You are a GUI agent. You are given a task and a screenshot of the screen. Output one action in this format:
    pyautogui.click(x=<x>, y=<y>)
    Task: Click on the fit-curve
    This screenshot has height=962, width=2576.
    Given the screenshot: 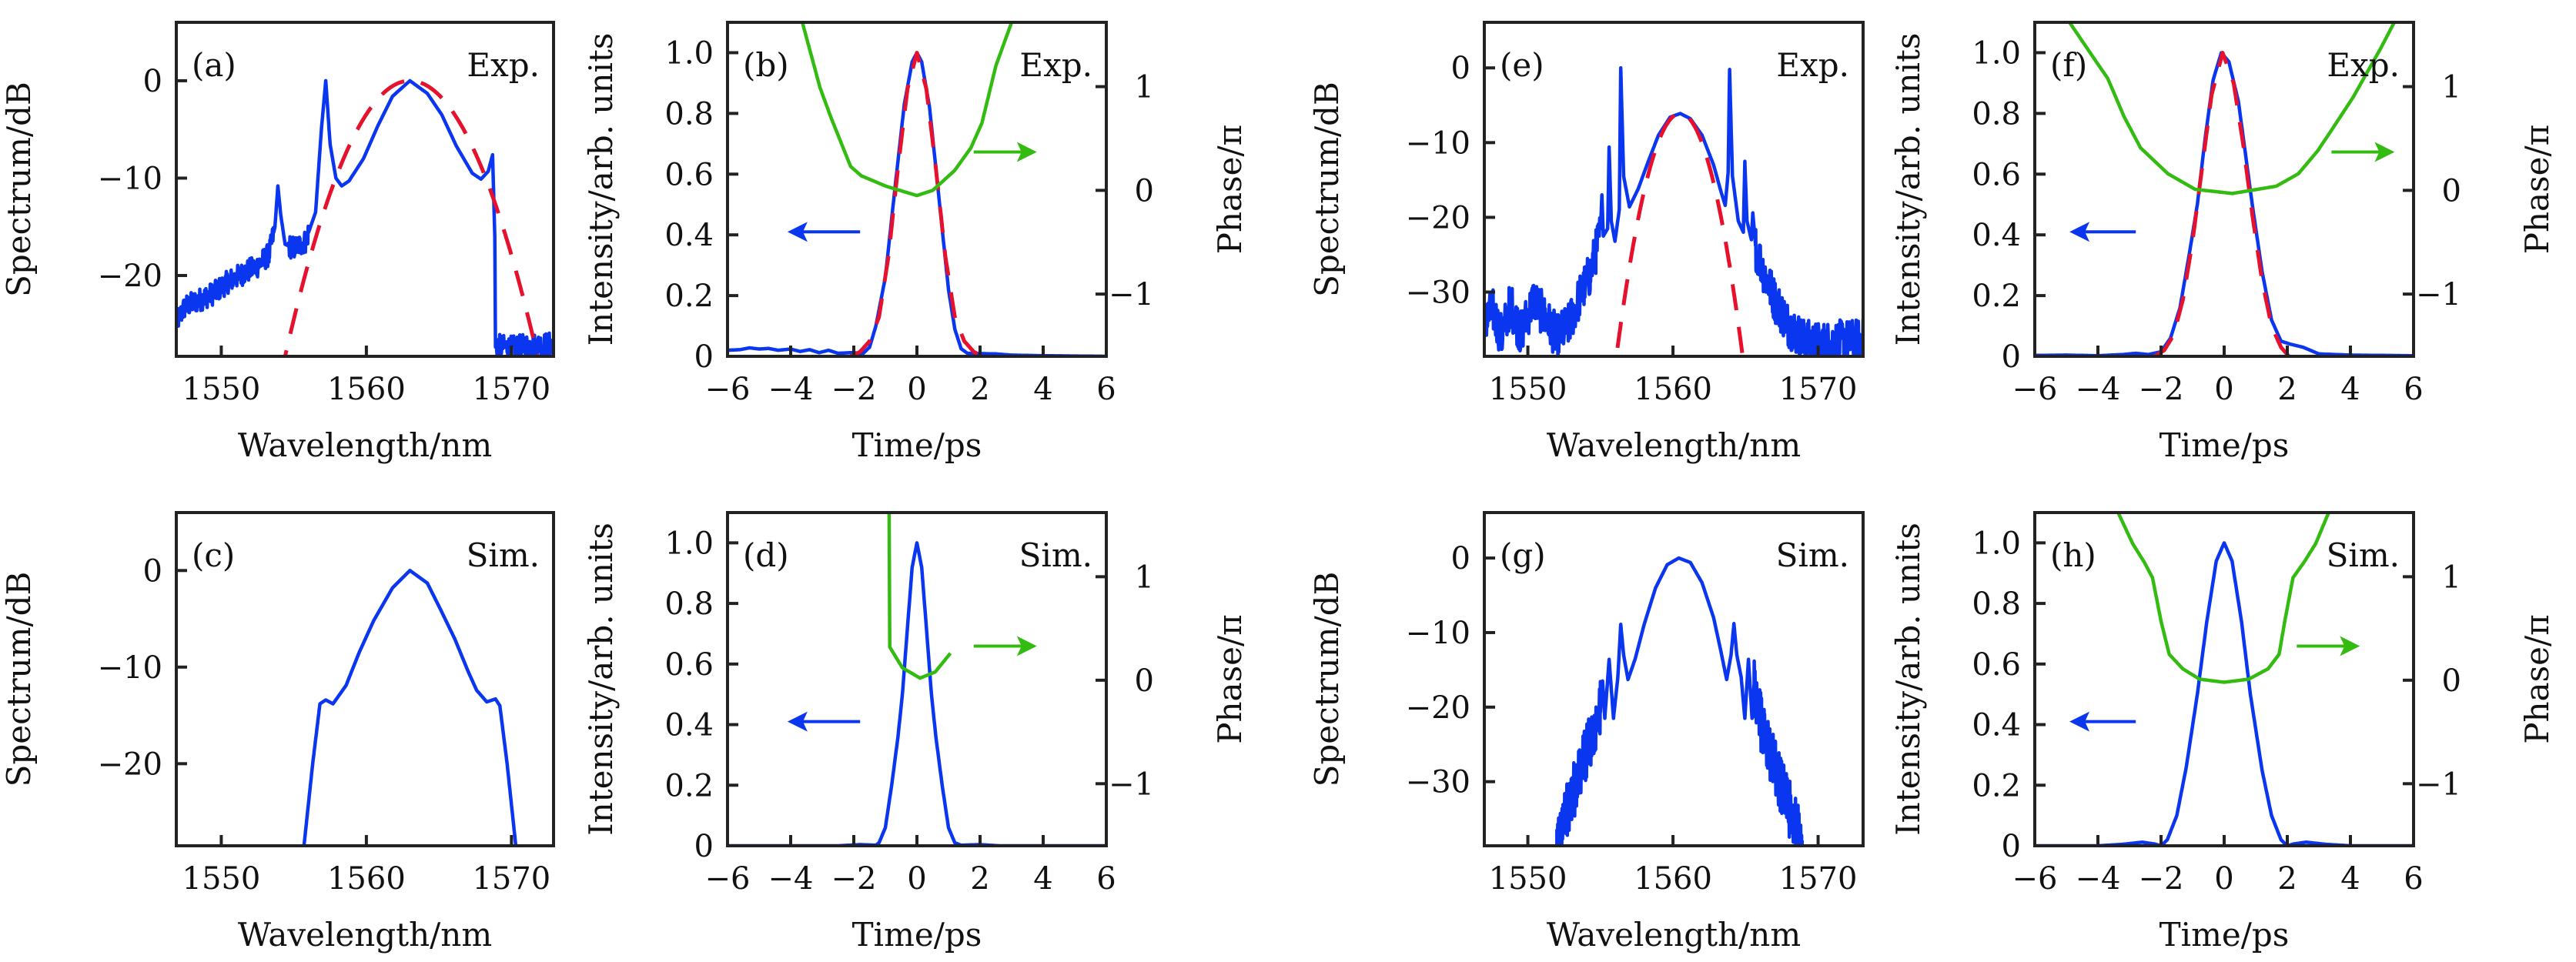 What is the action you would take?
    pyautogui.click(x=2222, y=203)
    